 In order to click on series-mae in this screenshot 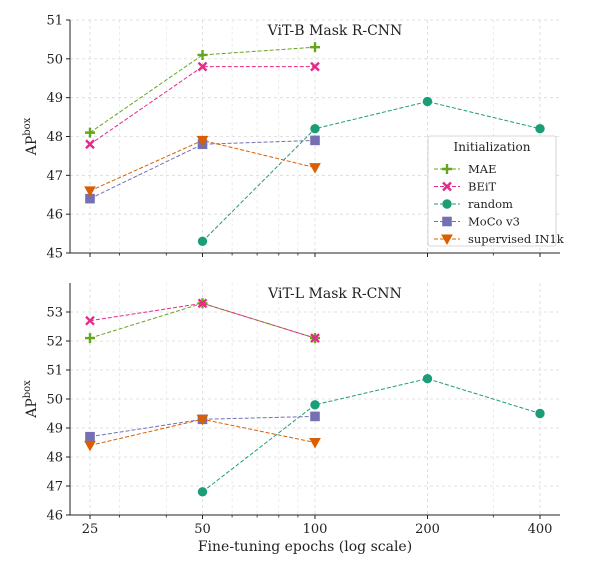, I will do `click(202, 90)`.